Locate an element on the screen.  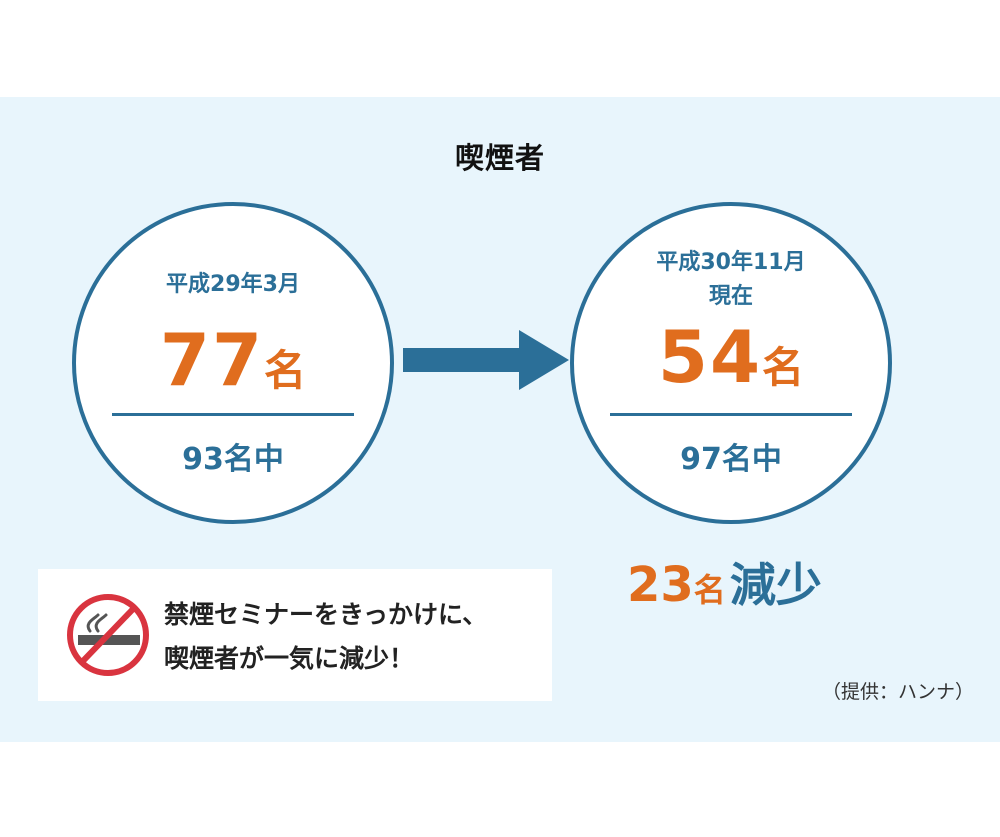
reduction-unit: 名 is located at coordinates (709, 590).